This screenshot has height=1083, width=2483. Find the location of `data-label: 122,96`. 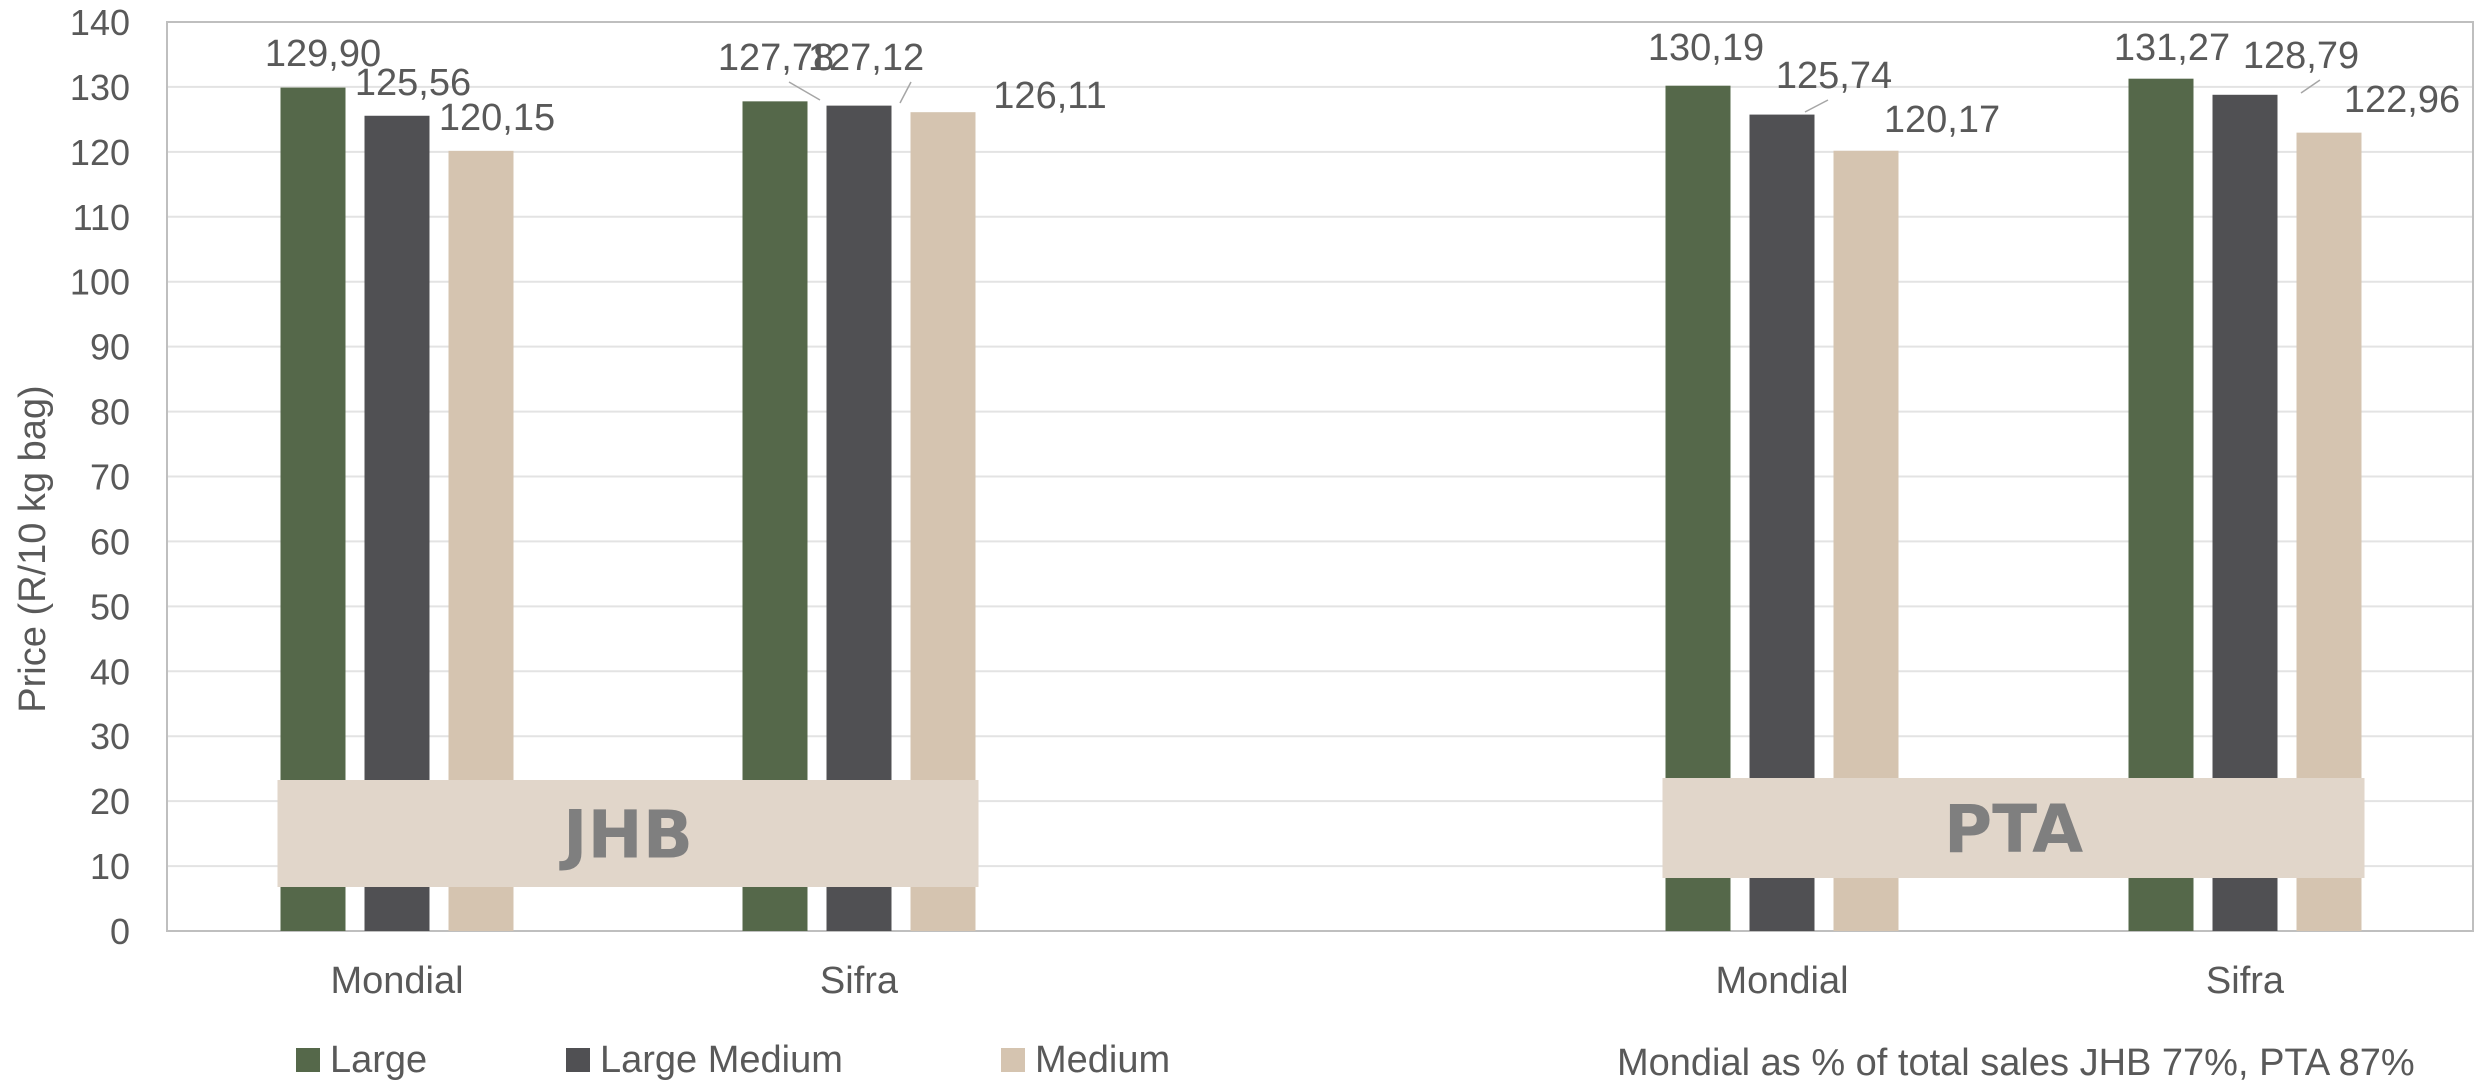

data-label: 122,96 is located at coordinates (2402, 100).